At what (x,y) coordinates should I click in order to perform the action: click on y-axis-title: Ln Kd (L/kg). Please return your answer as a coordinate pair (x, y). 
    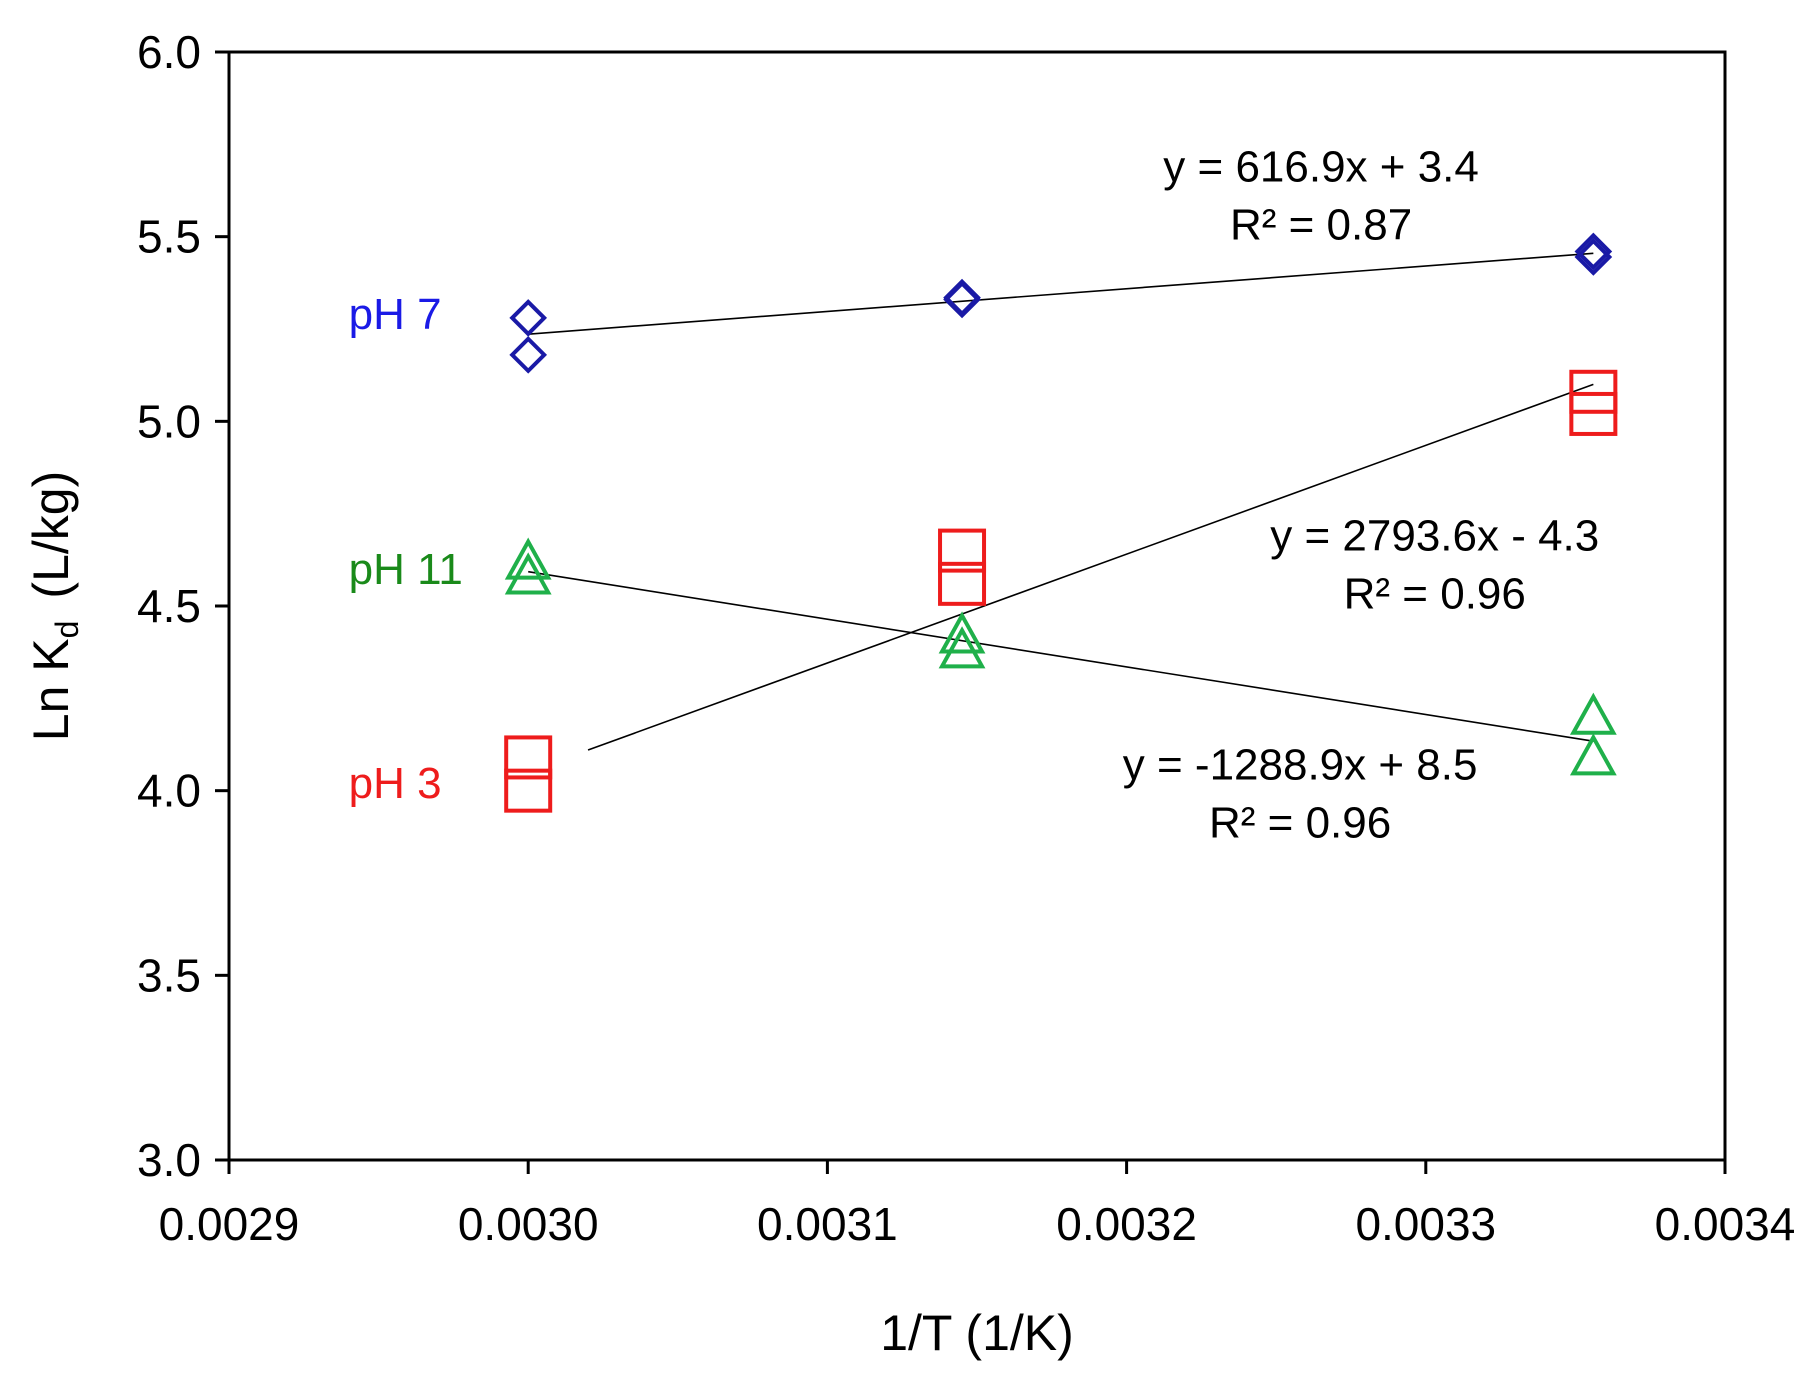
    Looking at the image, I should click on (54, 606).